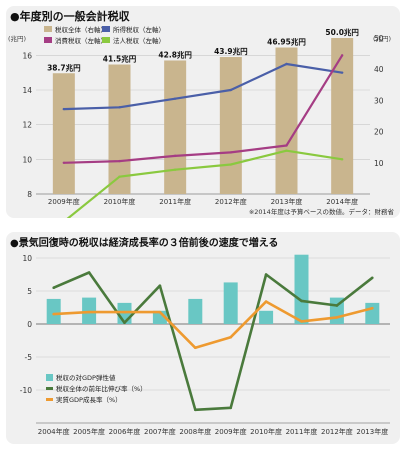  What do you see at coordinates (231, 431) in the screenshot?
I see `chart2-category-label: 2009年度` at bounding box center [231, 431].